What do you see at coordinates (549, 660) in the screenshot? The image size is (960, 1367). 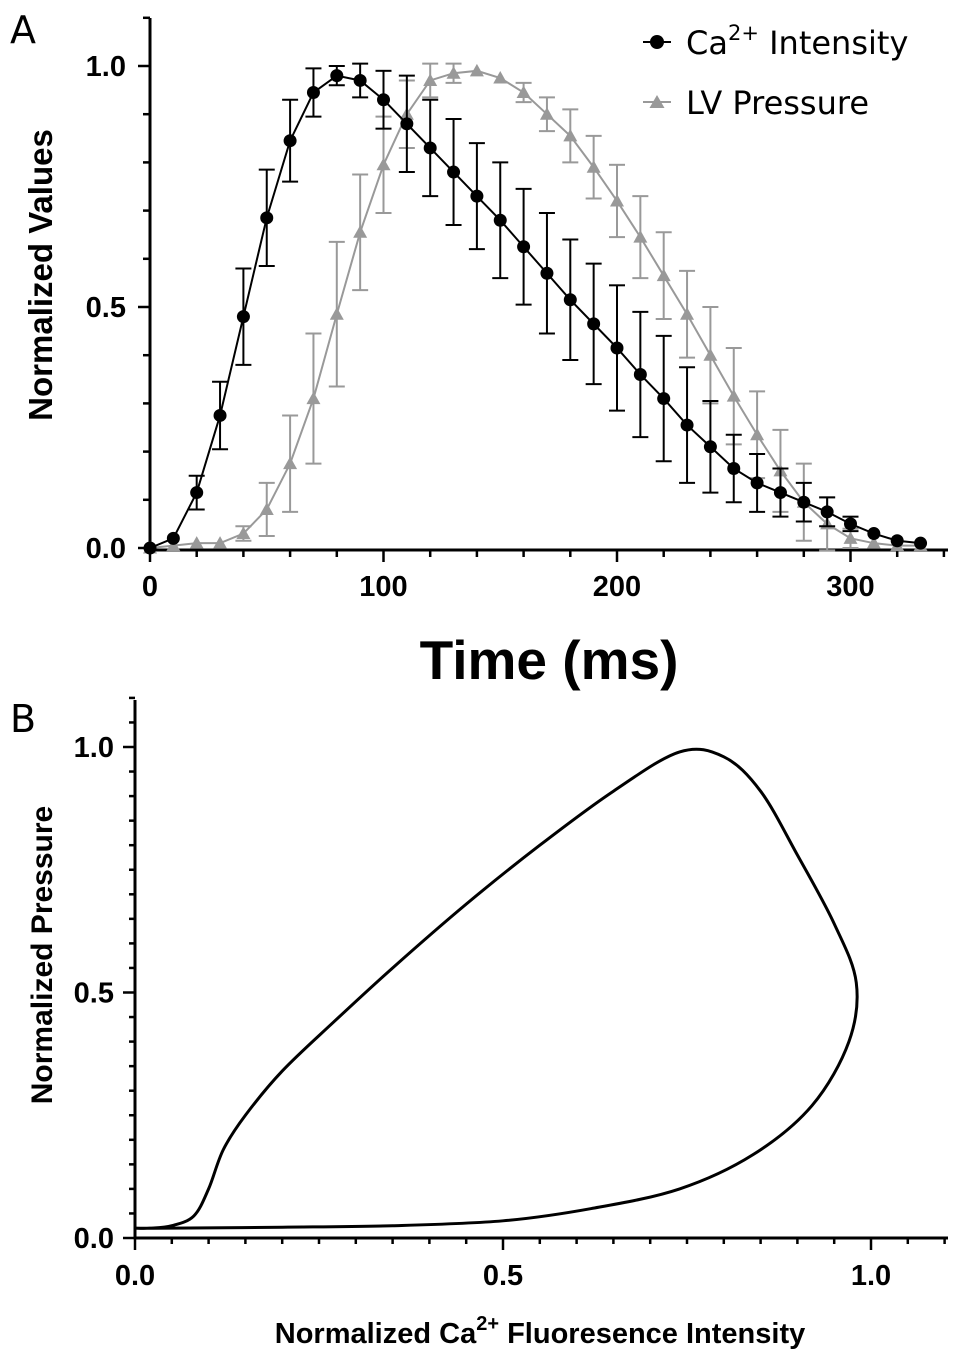 I see `panel-a-x-axis-title: Time (ms)` at bounding box center [549, 660].